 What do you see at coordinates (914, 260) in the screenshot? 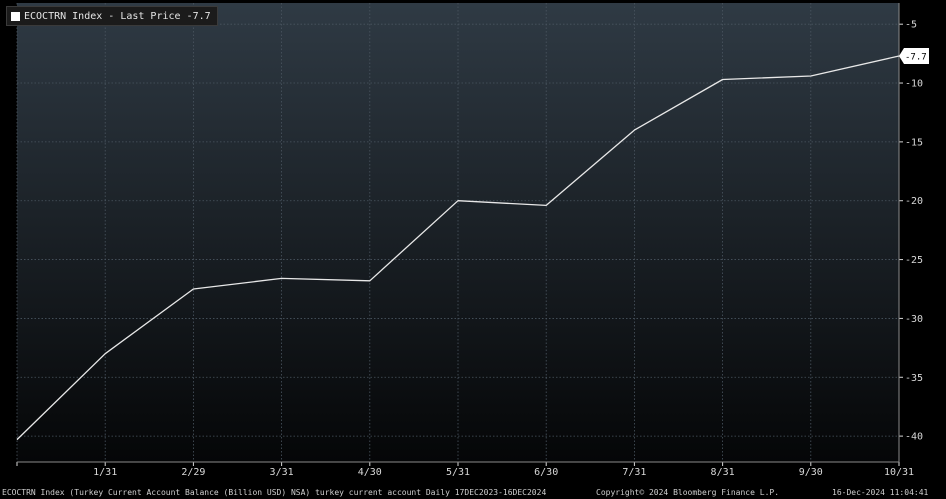
I see `y-tick-label: -25` at bounding box center [914, 260].